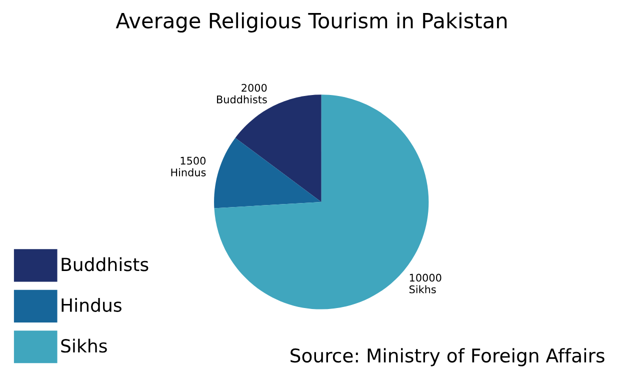  What do you see at coordinates (311, 22) in the screenshot?
I see `chart-title: Average Religious Tourism in Pakistan` at bounding box center [311, 22].